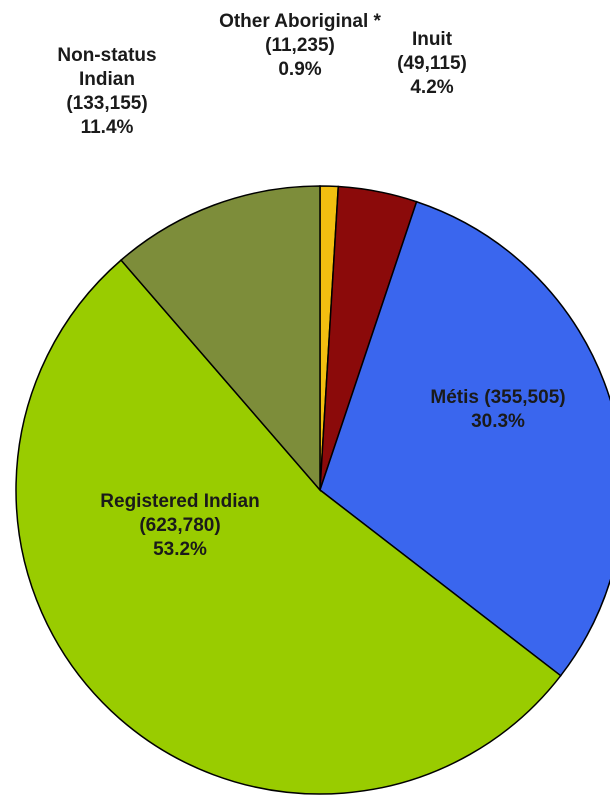 This screenshot has width=610, height=798. Describe the element at coordinates (107, 92) in the screenshot. I see `slice-label: Non-status Indian (133,155) 11.4%` at that location.